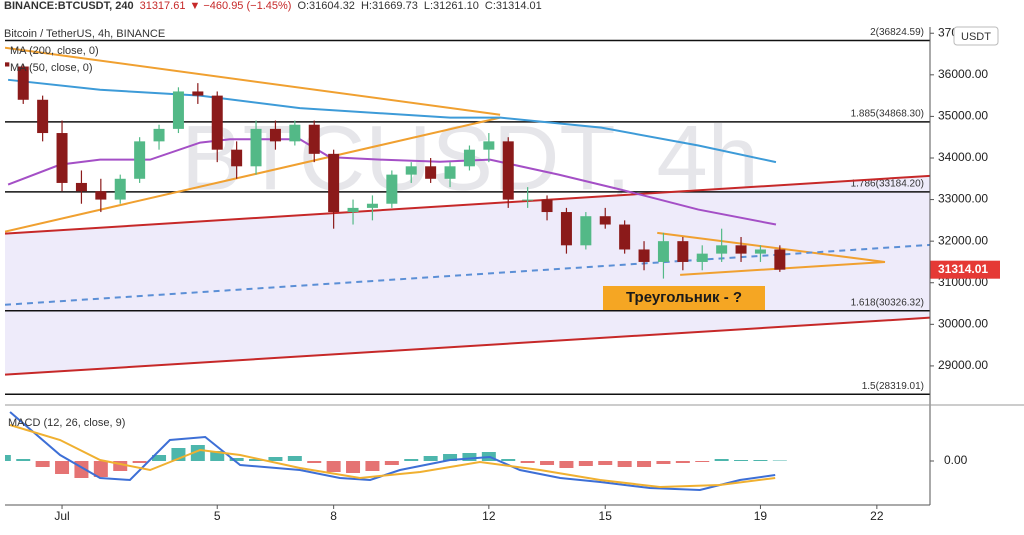 This screenshot has width=1024, height=535. What do you see at coordinates (606, 516) in the screenshot?
I see `x-tick-label: 15` at bounding box center [606, 516].